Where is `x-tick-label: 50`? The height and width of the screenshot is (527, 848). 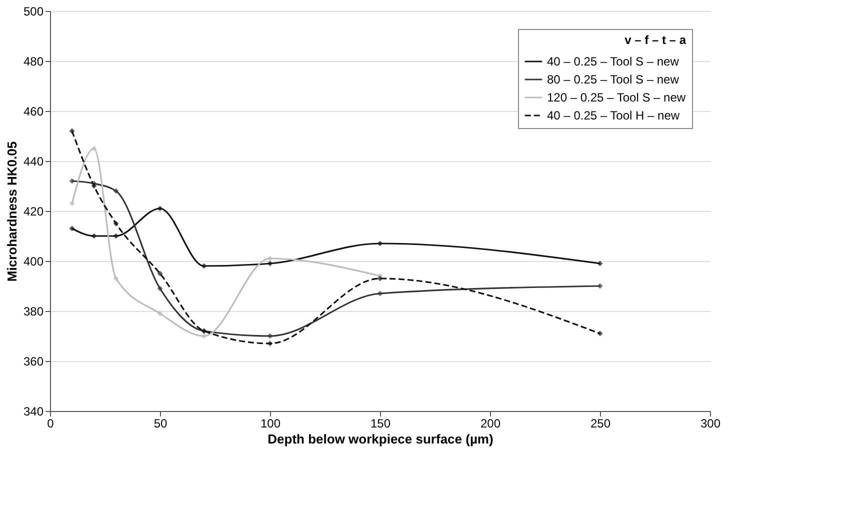 x-tick-label: 50 is located at coordinates (161, 423).